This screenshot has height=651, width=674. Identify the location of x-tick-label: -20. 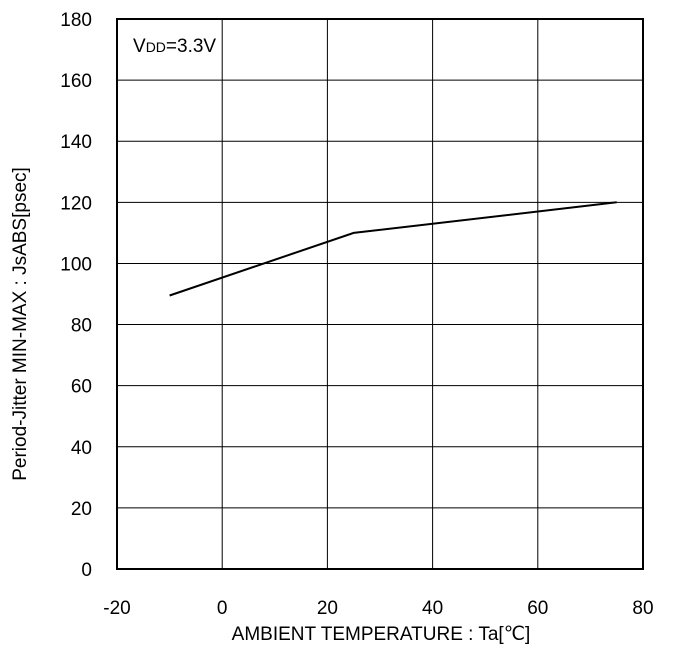
(116, 608).